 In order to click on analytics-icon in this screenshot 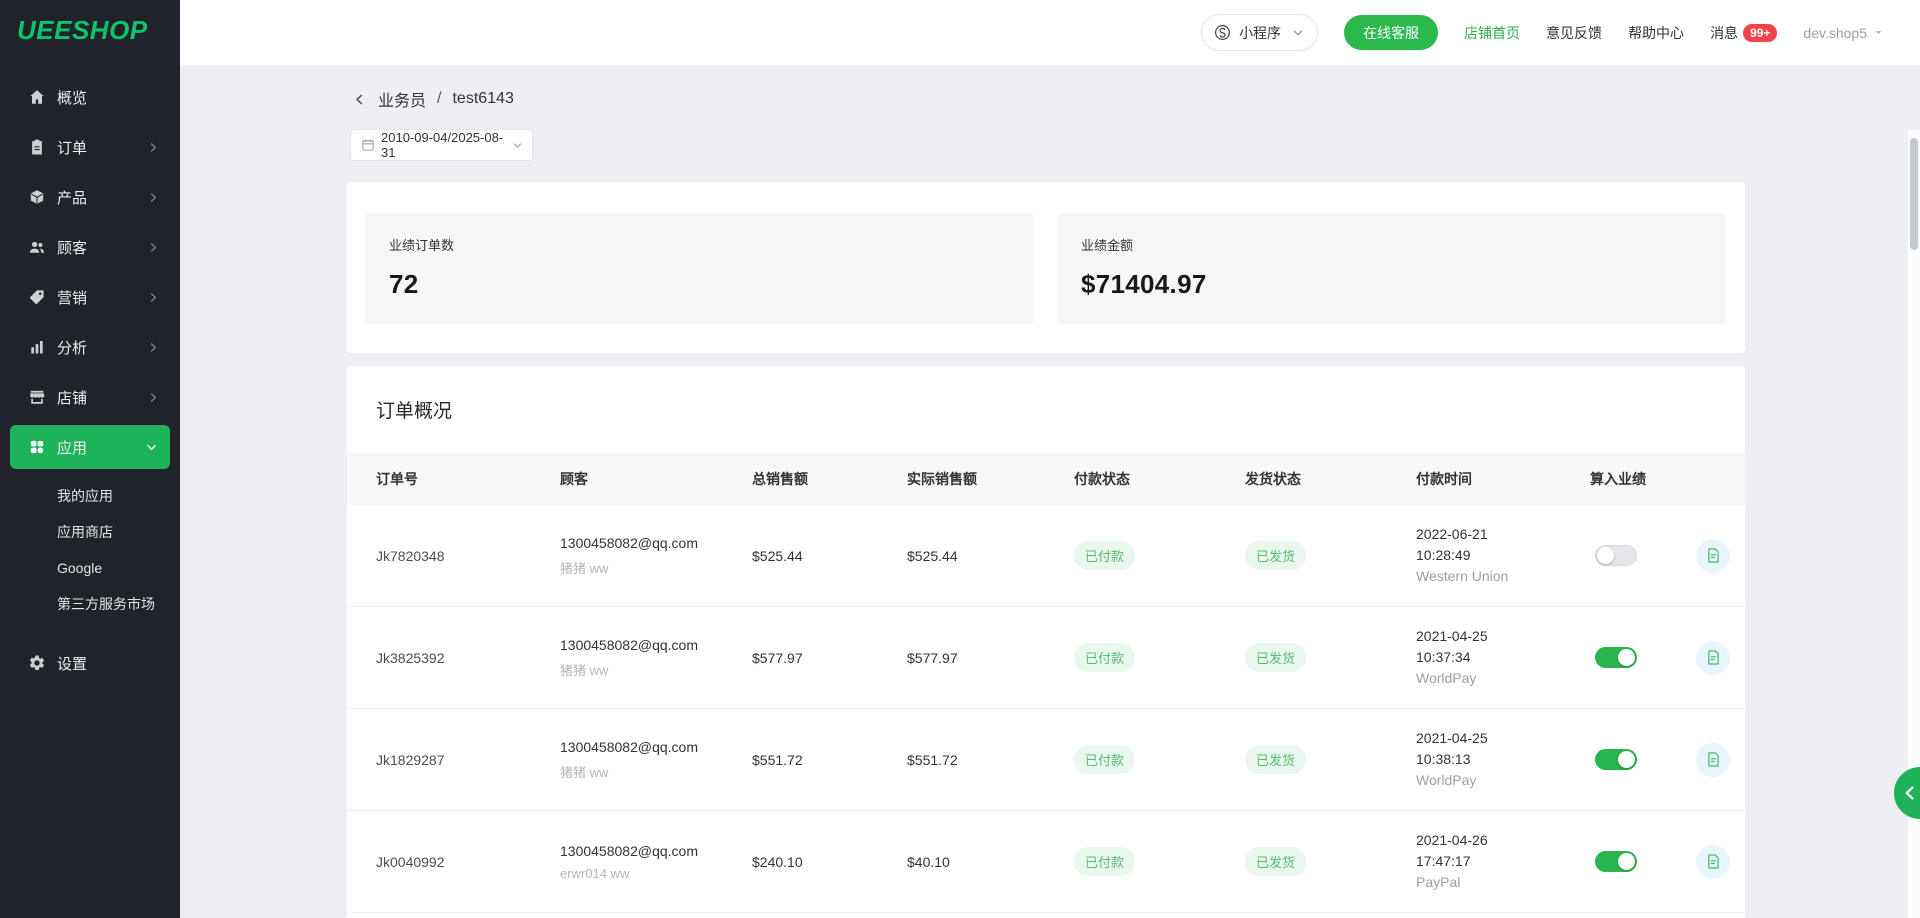, I will do `click(37, 347)`.